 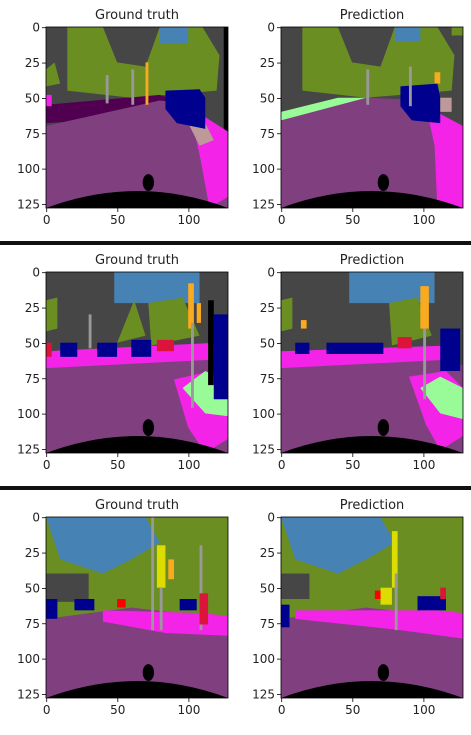 I want to click on y-tick-label: 50, so click(x=267, y=588).